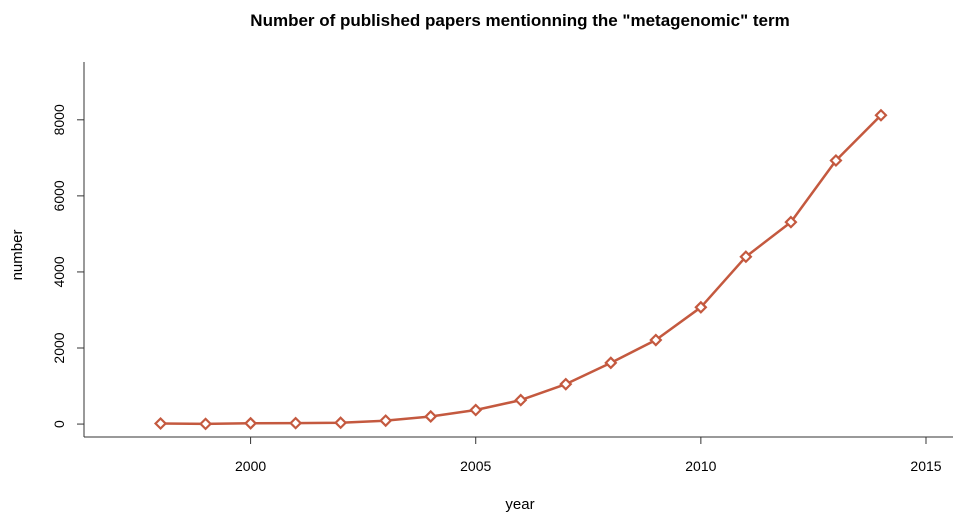 Image resolution: width=953 pixels, height=516 pixels. Describe the element at coordinates (59, 195) in the screenshot. I see `y-tick-label: 6000` at that location.